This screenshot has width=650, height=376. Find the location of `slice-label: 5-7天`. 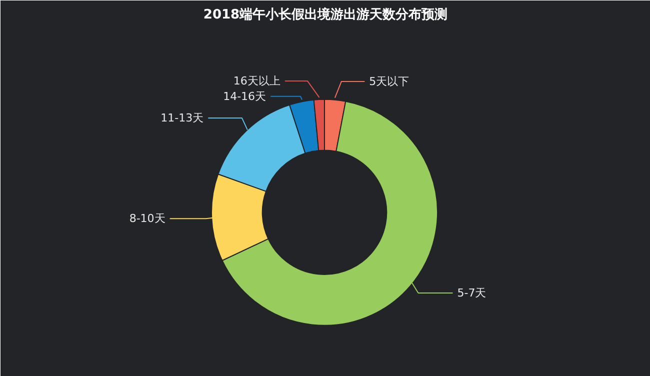

slice-label: 5-7天 is located at coordinates (471, 293).